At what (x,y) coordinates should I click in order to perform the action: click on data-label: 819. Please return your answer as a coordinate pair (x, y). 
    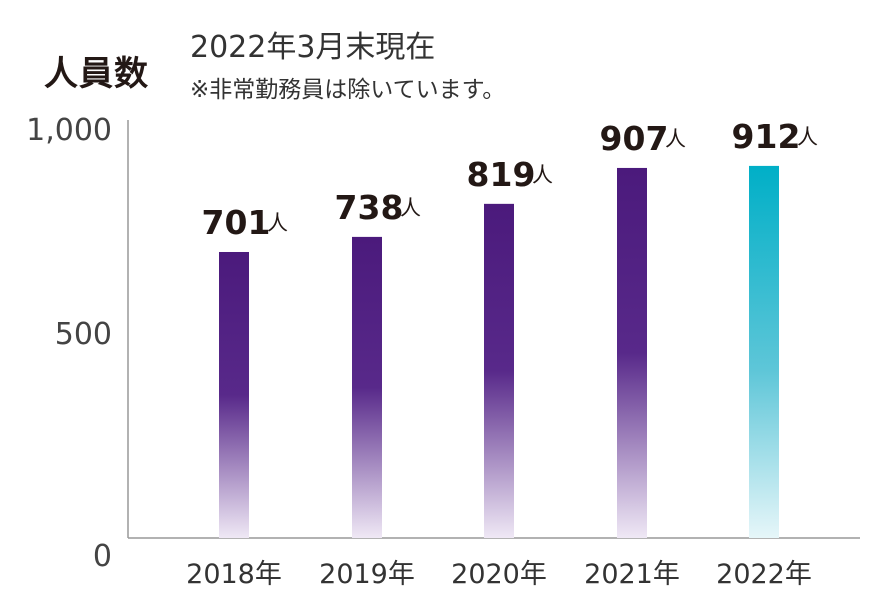
    Looking at the image, I should click on (501, 174).